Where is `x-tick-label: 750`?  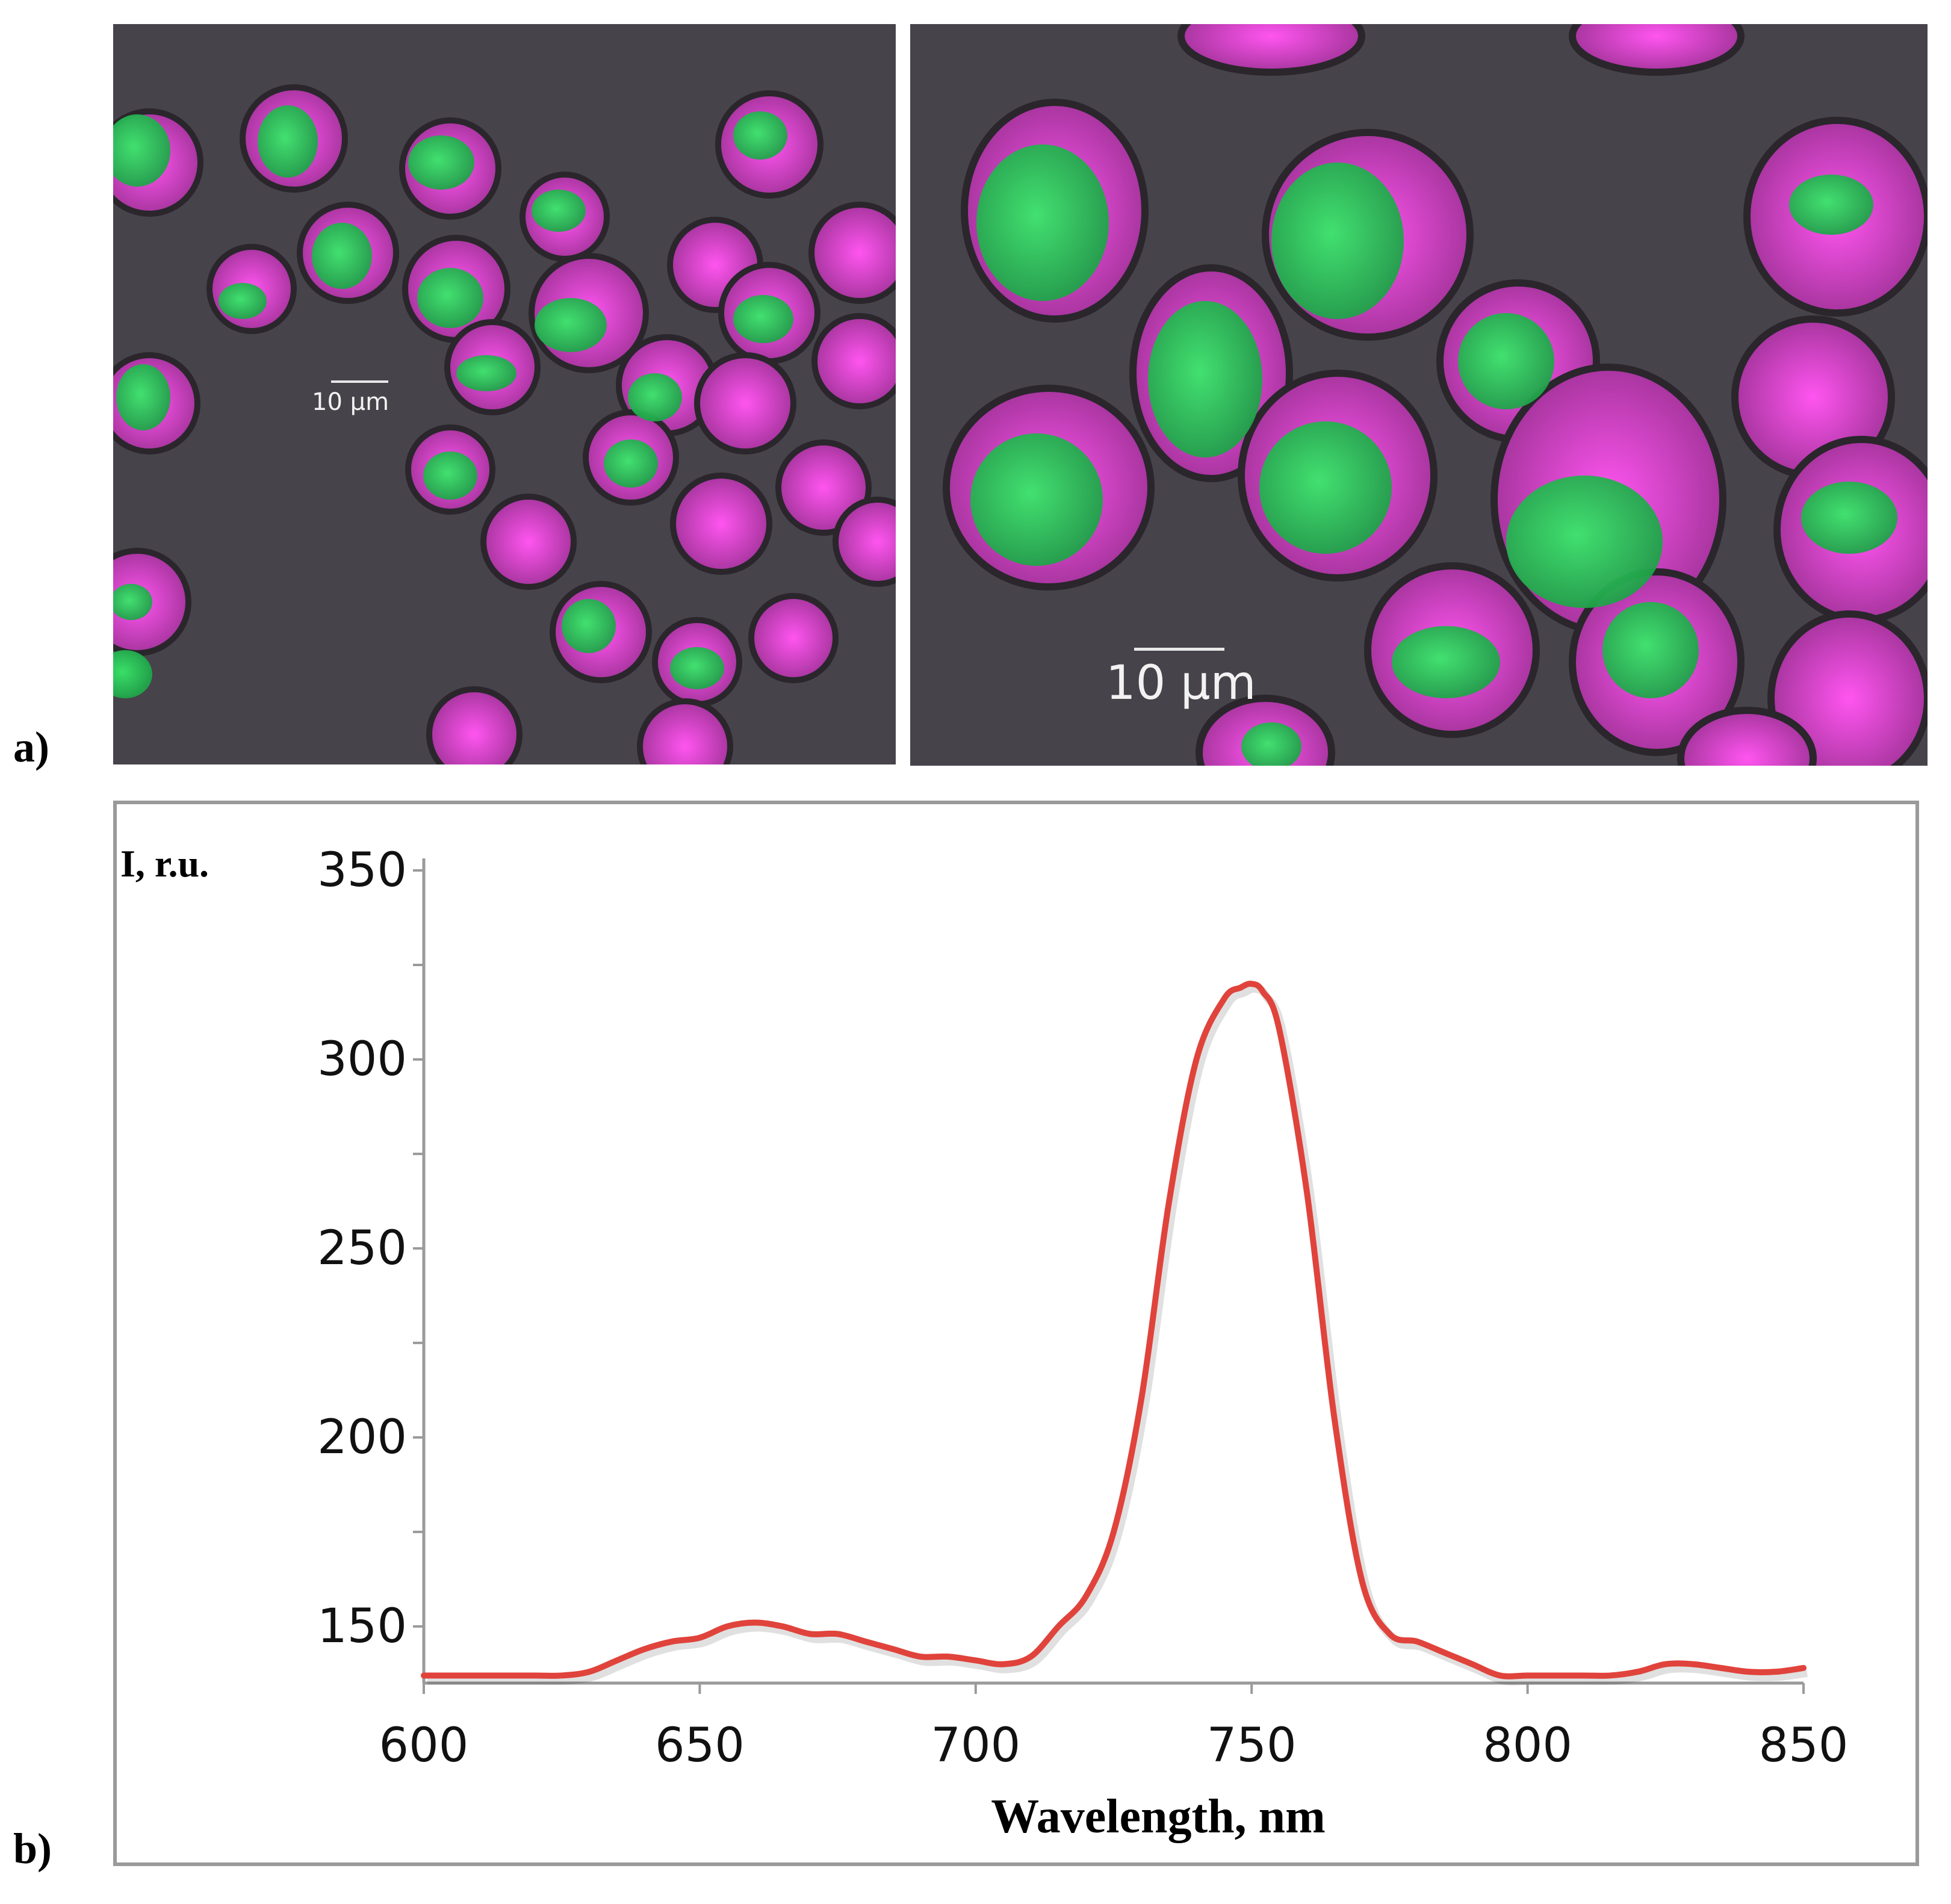
x-tick-label: 750 is located at coordinates (1252, 1746).